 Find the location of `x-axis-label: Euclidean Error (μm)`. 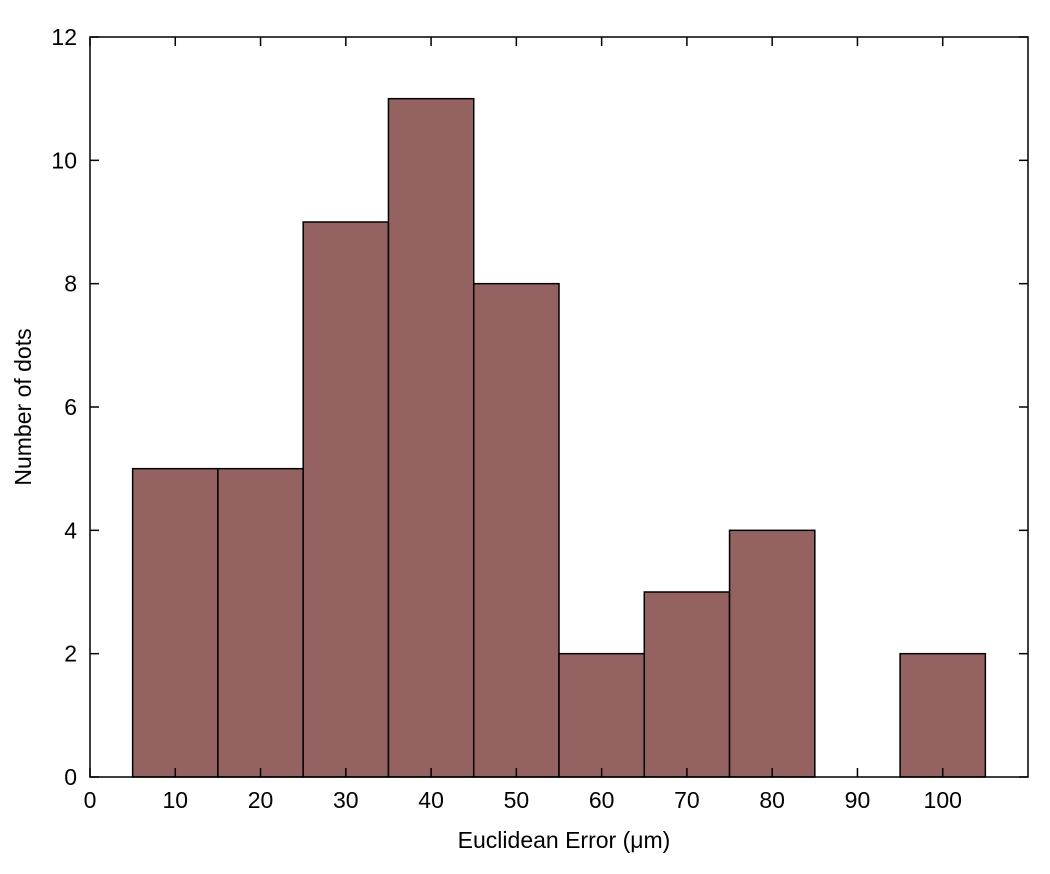

x-axis-label: Euclidean Error (μm) is located at coordinates (564, 840).